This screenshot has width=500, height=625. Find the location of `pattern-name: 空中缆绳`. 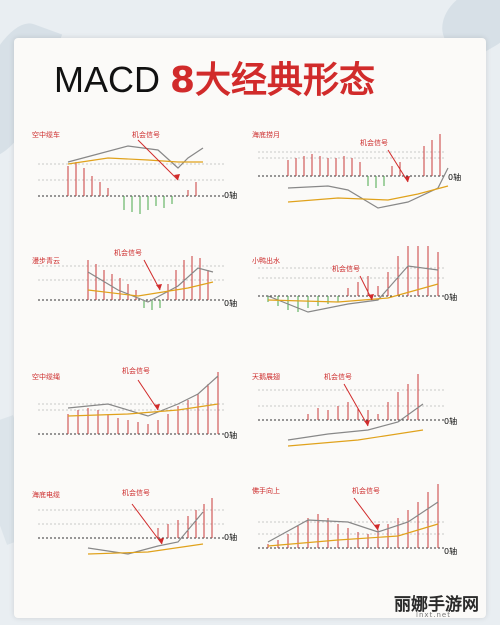

pattern-name: 空中缆绳 is located at coordinates (46, 377).